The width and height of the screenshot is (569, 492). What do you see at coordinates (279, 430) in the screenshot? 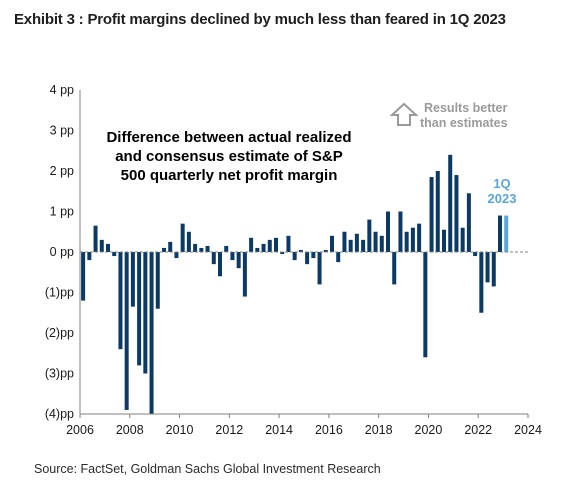
I see `x-tick-label: 2014` at bounding box center [279, 430].